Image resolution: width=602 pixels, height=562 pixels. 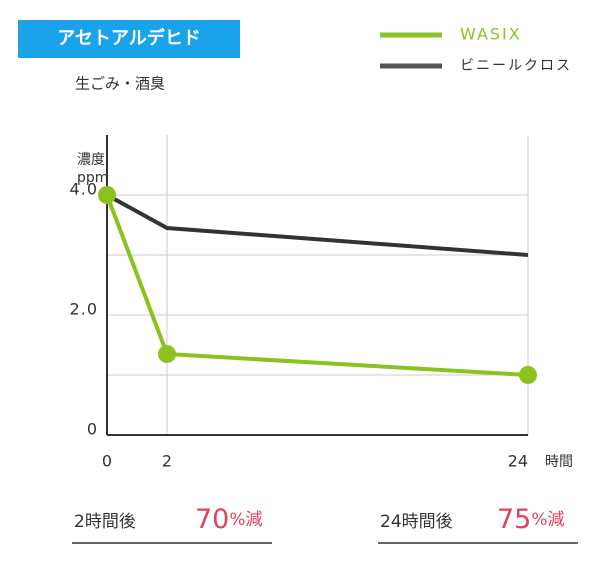 I want to click on title-box, so click(x=129, y=39).